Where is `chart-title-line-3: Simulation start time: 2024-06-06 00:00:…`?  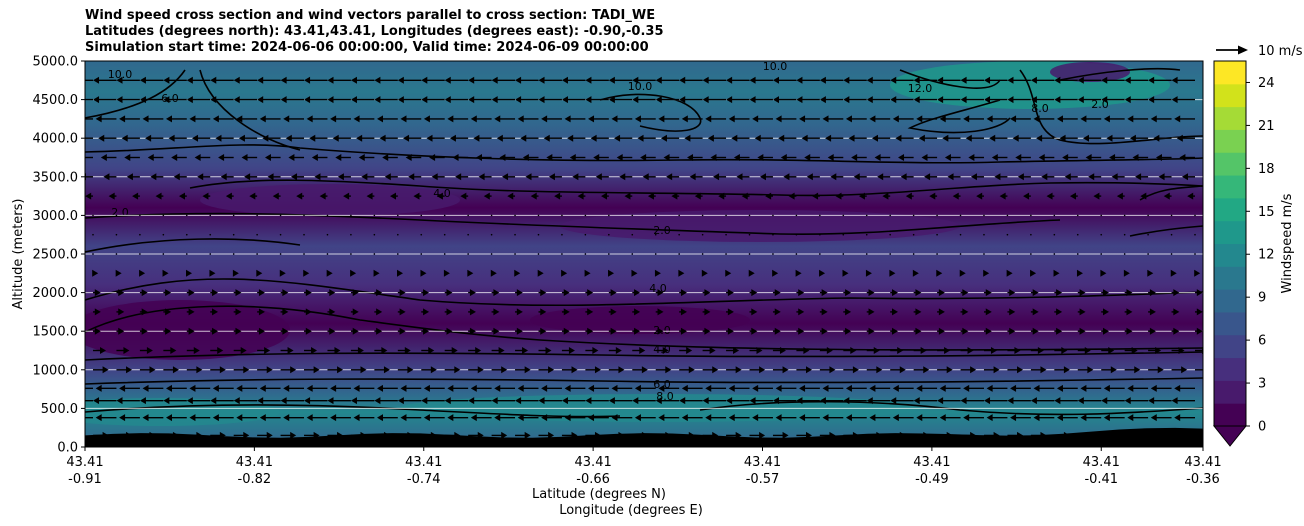
chart-title-line-3: Simulation start time: 2024-06-06 00:00:… is located at coordinates (367, 47).